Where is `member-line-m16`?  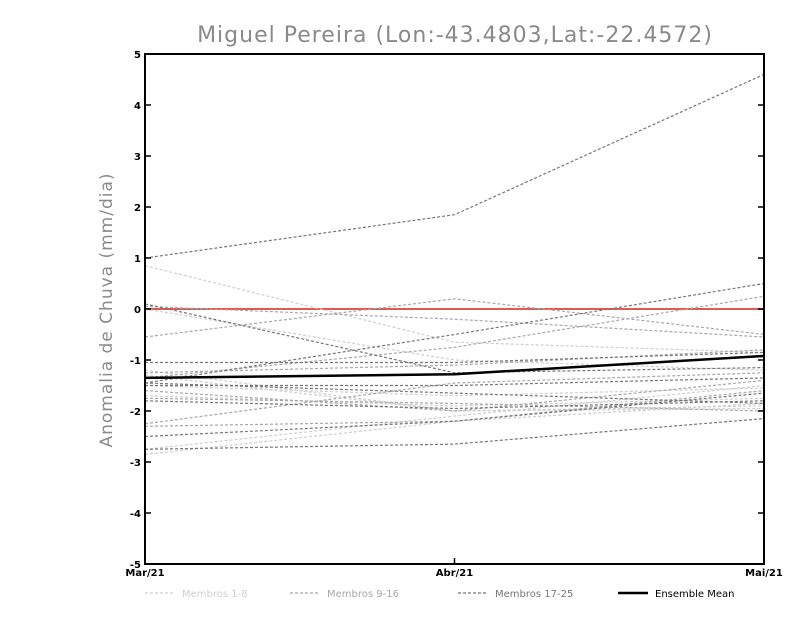
member-line-m16 is located at coordinates (454, 408).